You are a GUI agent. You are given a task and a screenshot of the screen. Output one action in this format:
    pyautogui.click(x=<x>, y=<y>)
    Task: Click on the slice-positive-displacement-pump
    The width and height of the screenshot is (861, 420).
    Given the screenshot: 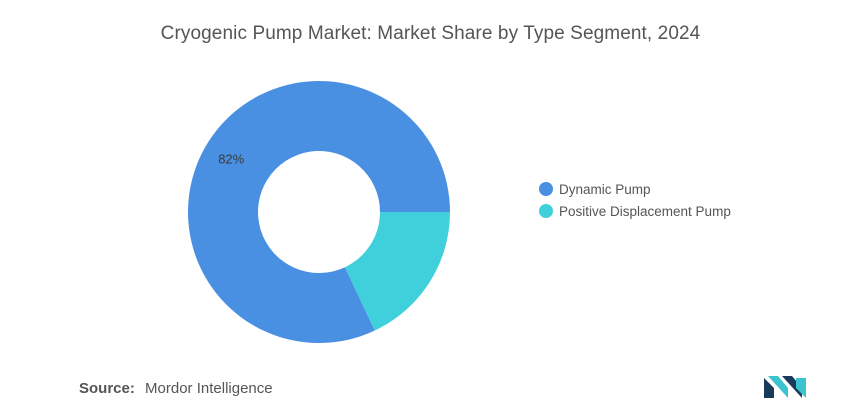 What is the action you would take?
    pyautogui.click(x=397, y=271)
    